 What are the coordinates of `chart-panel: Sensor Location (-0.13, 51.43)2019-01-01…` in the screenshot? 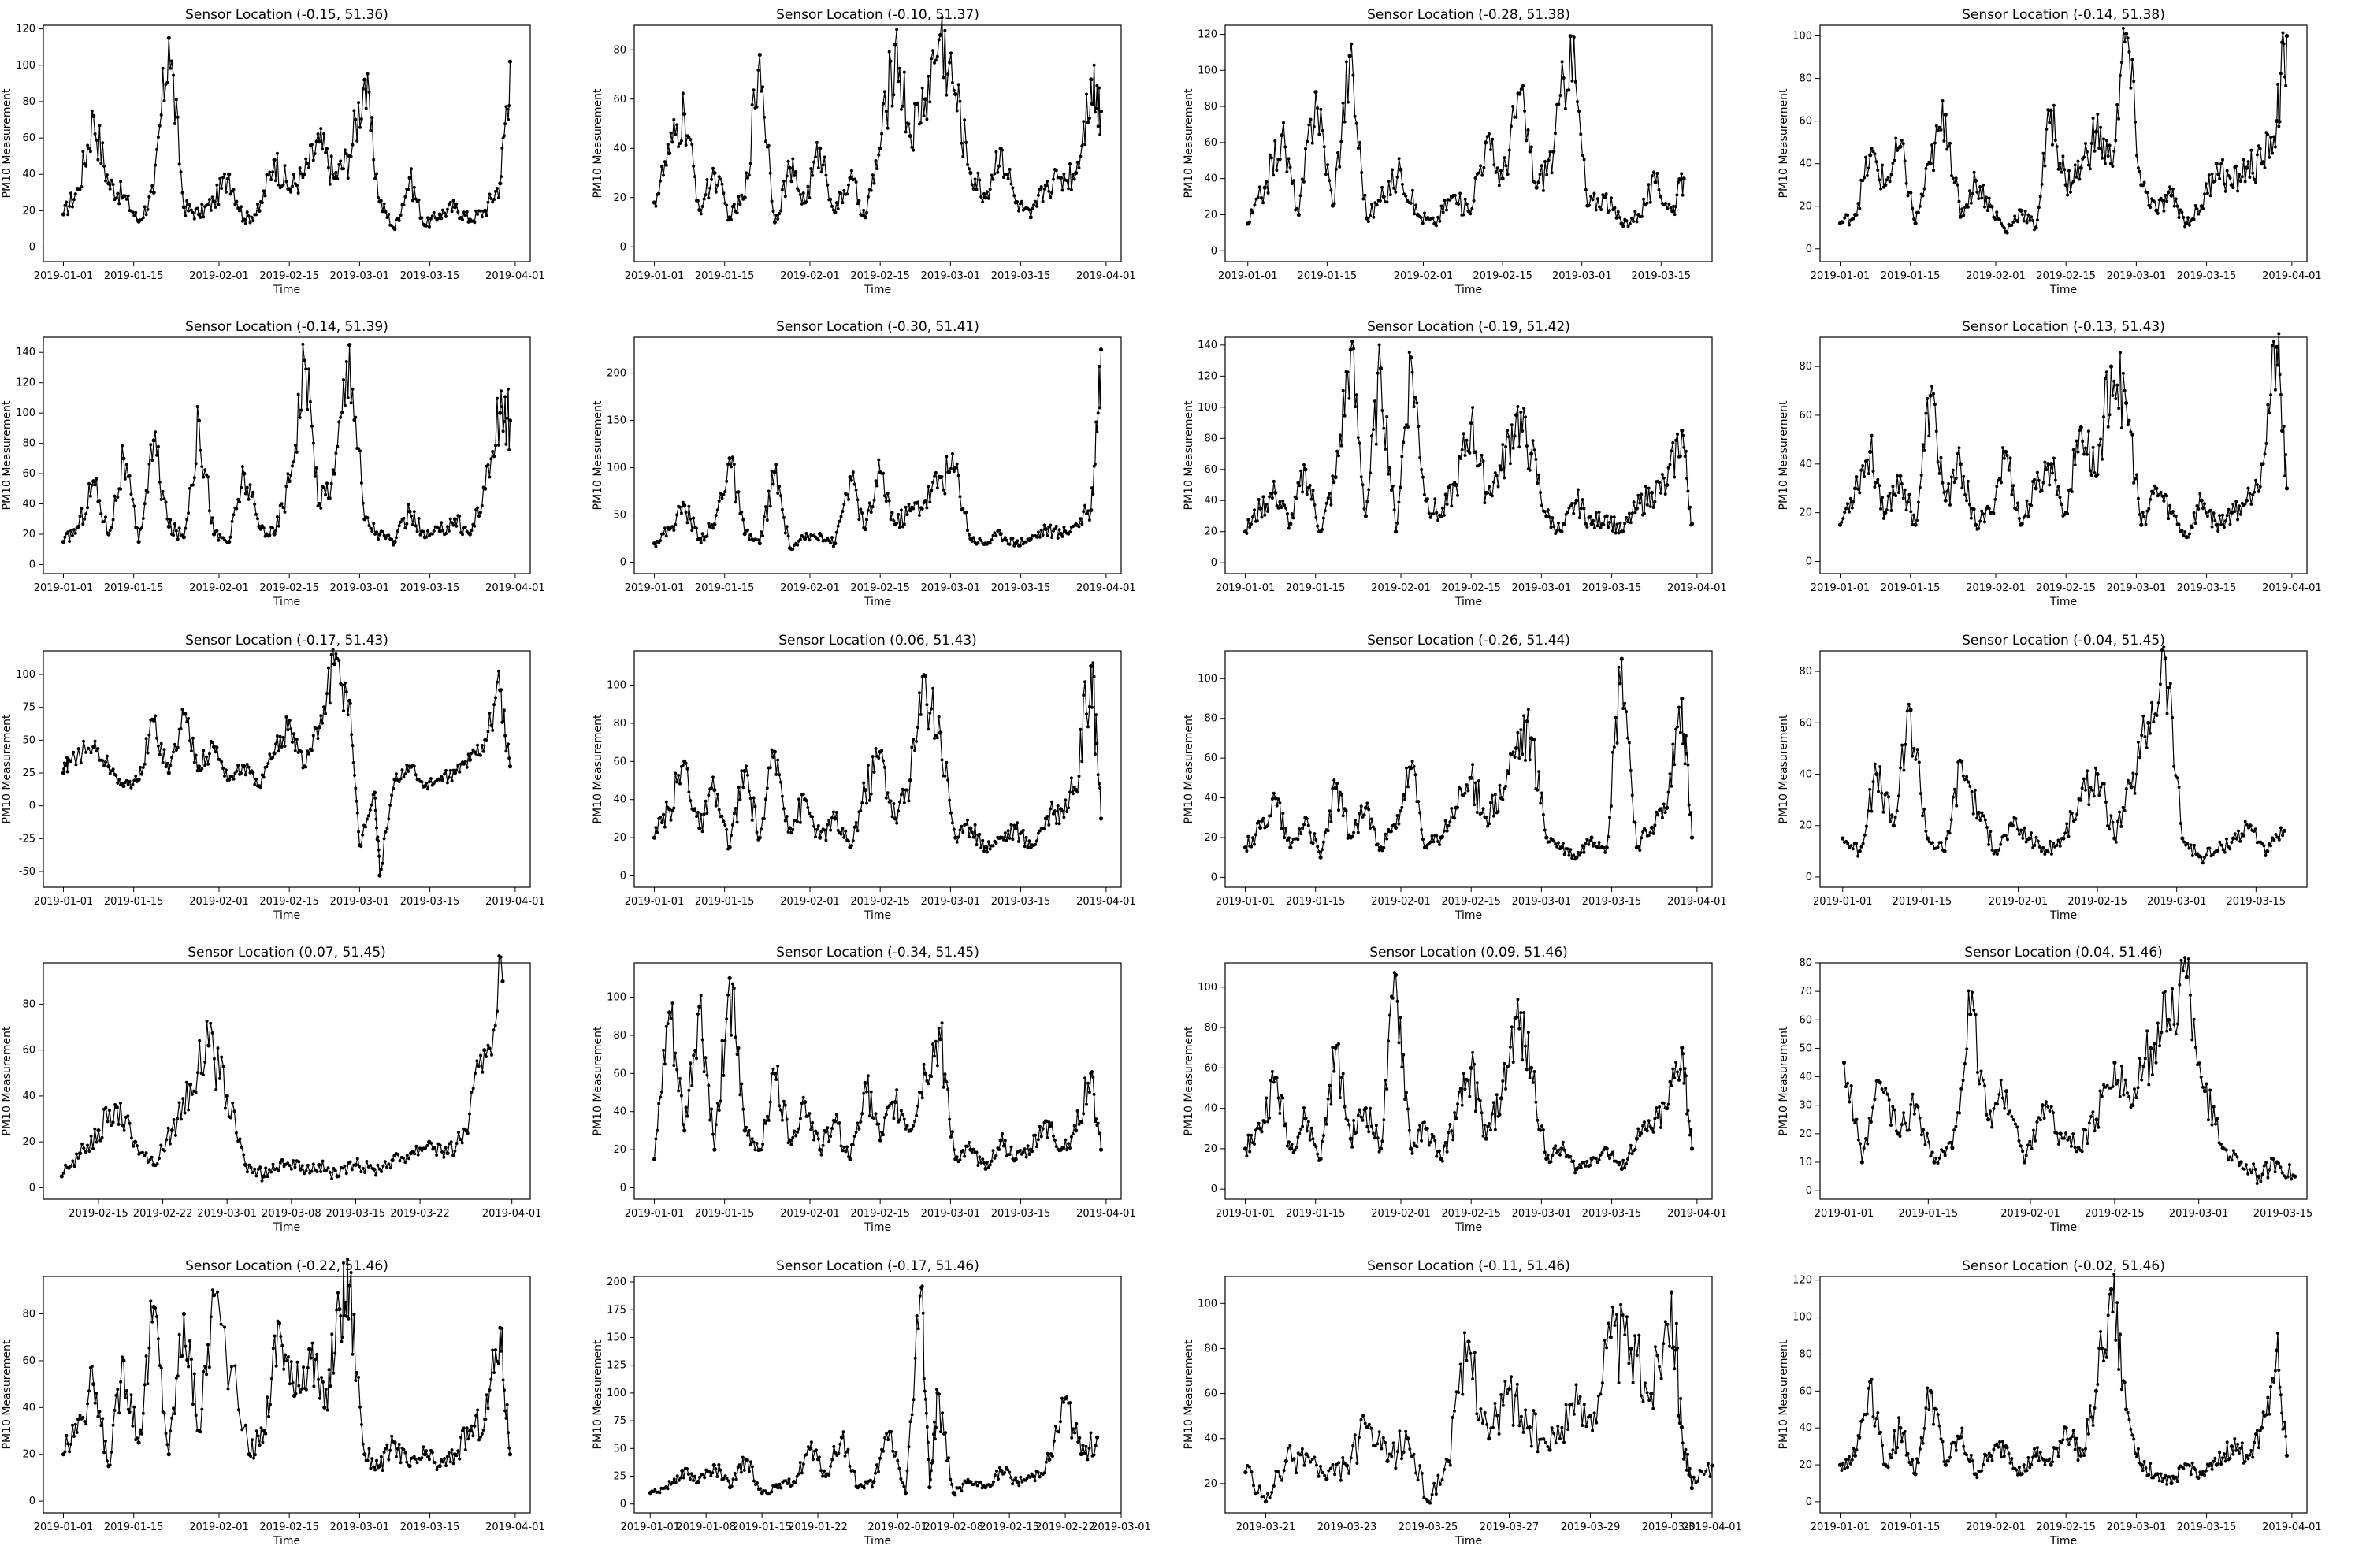 It's located at (2049, 463).